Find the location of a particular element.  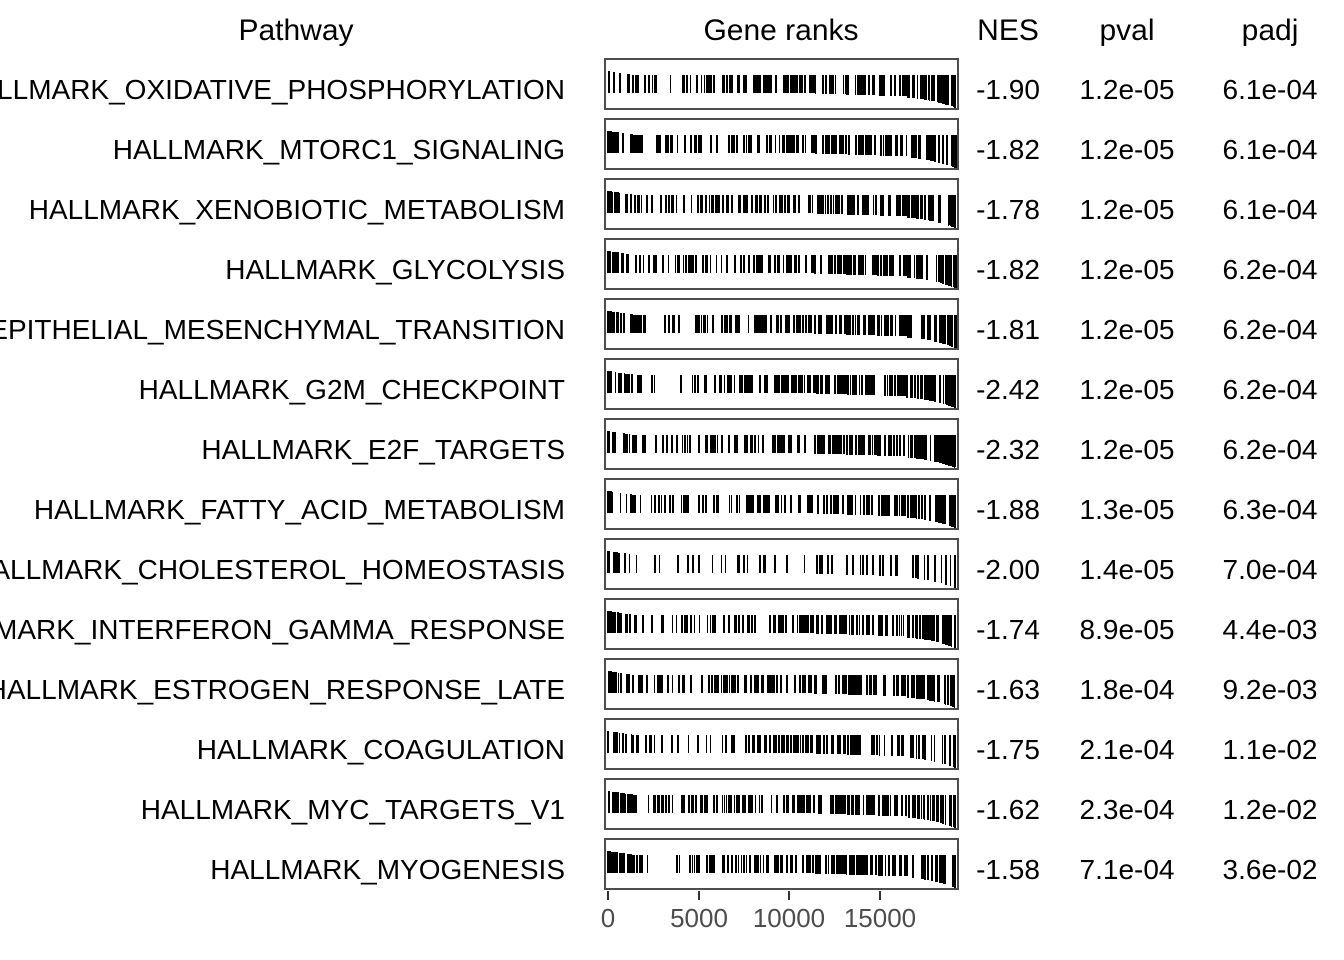

gene-ranks-panel is located at coordinates (781, 264).